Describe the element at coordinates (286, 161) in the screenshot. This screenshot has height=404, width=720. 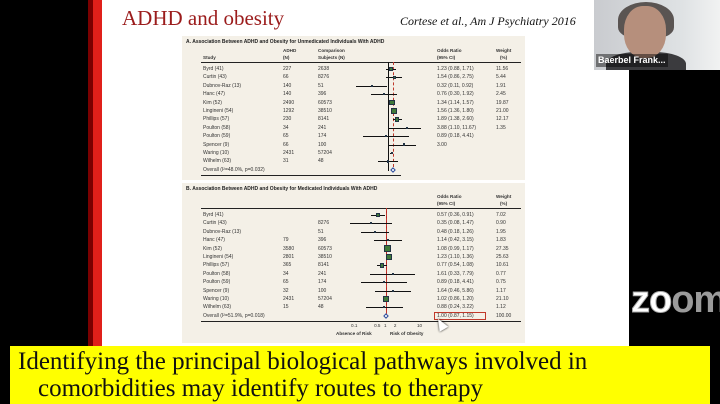
I see `adhd-n: 31` at that location.